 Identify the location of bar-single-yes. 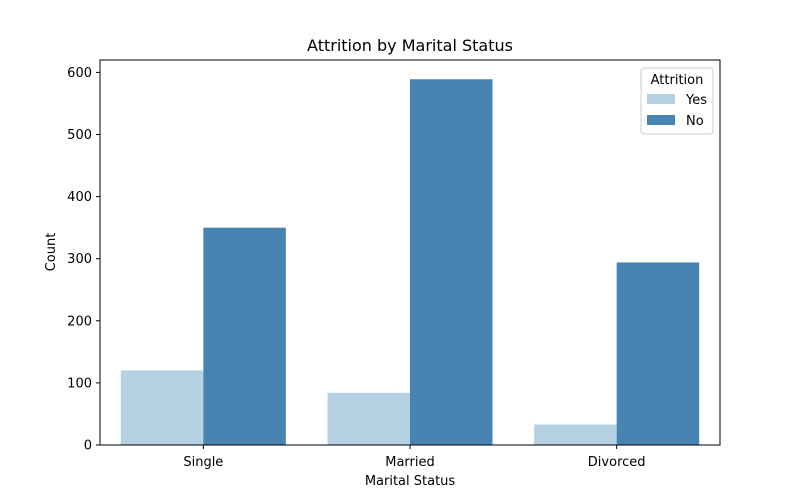
(162, 407).